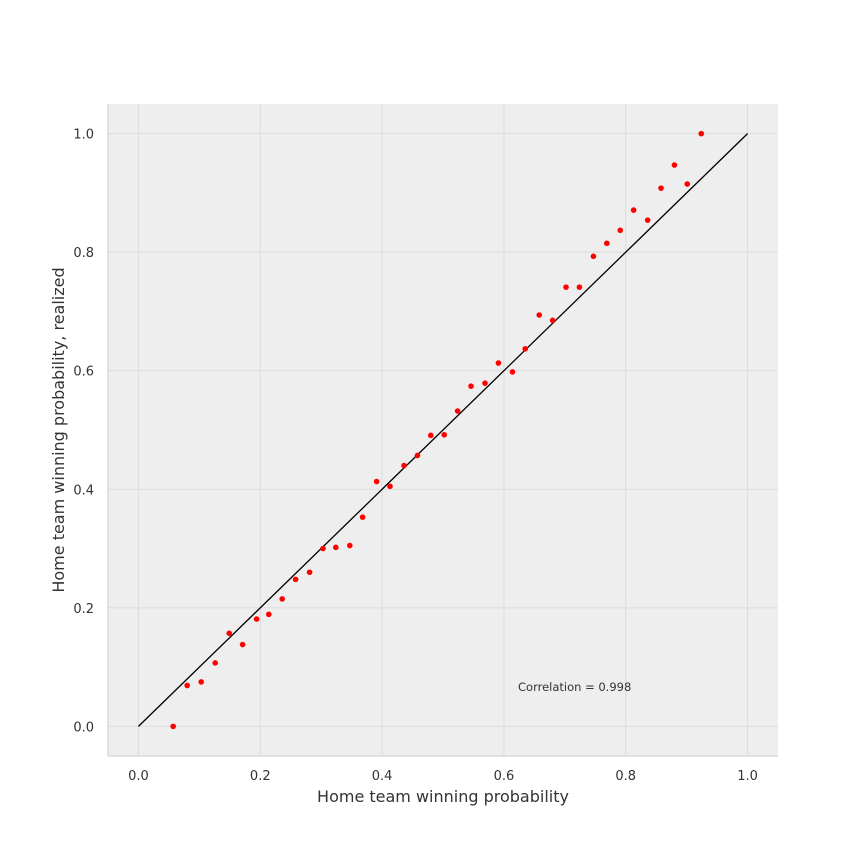 This screenshot has height=864, width=864. I want to click on x-tick-label: 0.6, so click(504, 776).